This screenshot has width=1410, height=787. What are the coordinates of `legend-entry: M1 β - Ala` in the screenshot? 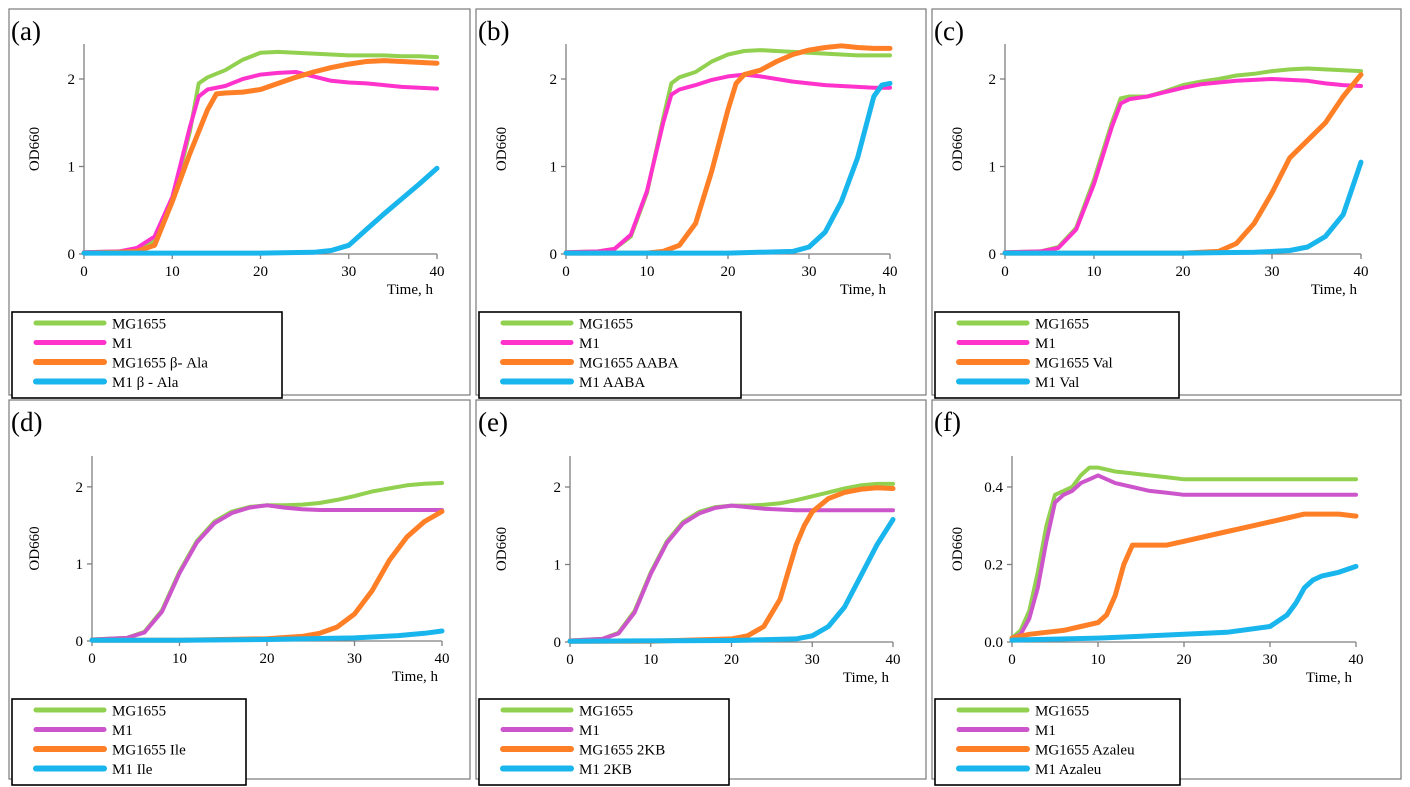 It's located at (145, 383).